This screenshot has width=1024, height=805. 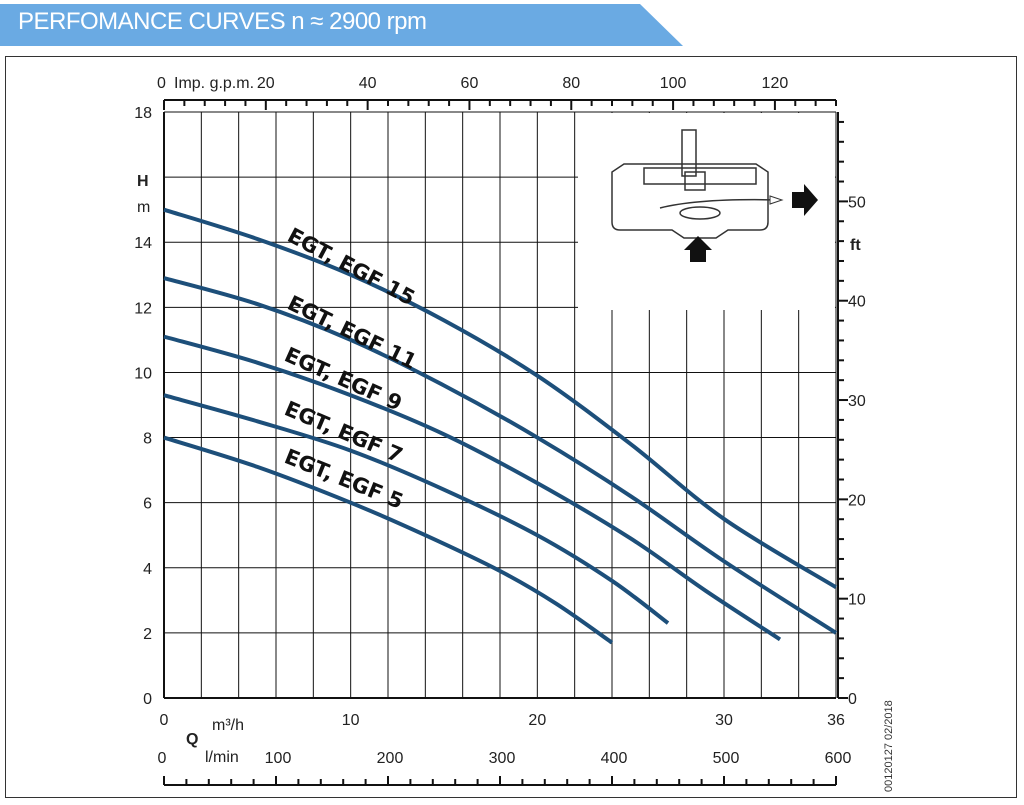 What do you see at coordinates (852, 699) in the screenshot?
I see `right-tick-label: 0` at bounding box center [852, 699].